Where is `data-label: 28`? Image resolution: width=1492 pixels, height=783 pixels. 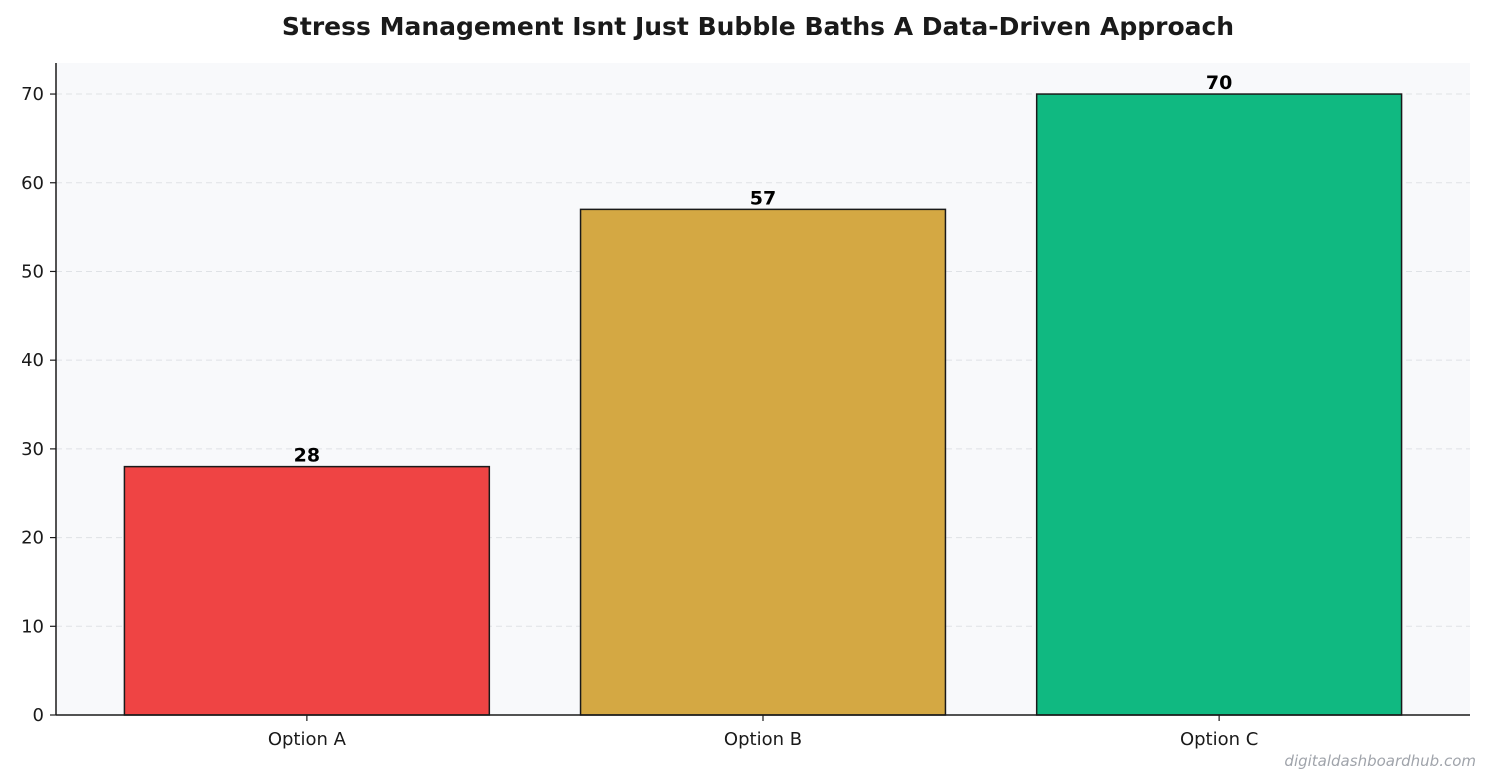
data-label: 28 is located at coordinates (307, 456).